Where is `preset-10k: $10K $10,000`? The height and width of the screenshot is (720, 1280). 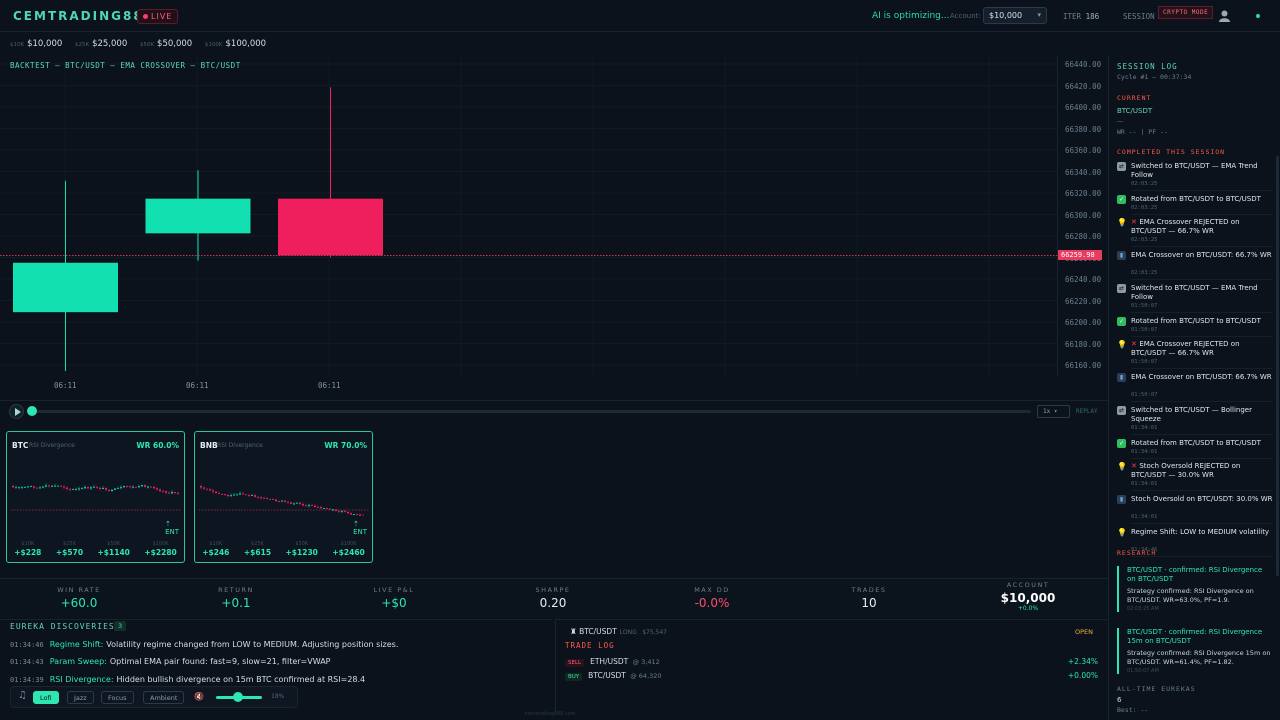 preset-10k: $10K $10,000 is located at coordinates (36, 44).